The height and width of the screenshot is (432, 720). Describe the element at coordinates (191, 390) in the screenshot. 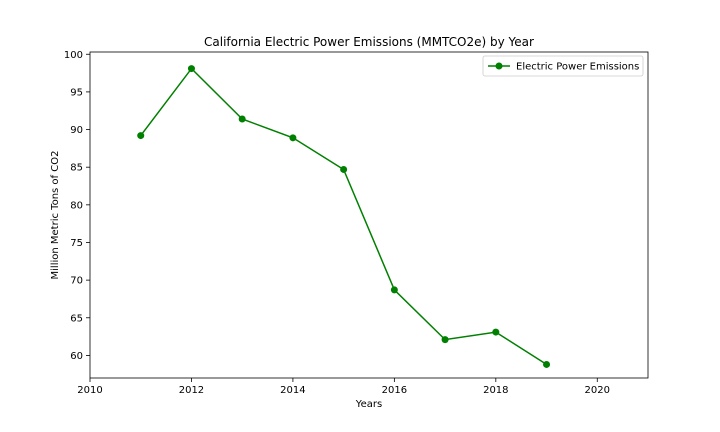

I see `x-tick-label: 2012` at that location.